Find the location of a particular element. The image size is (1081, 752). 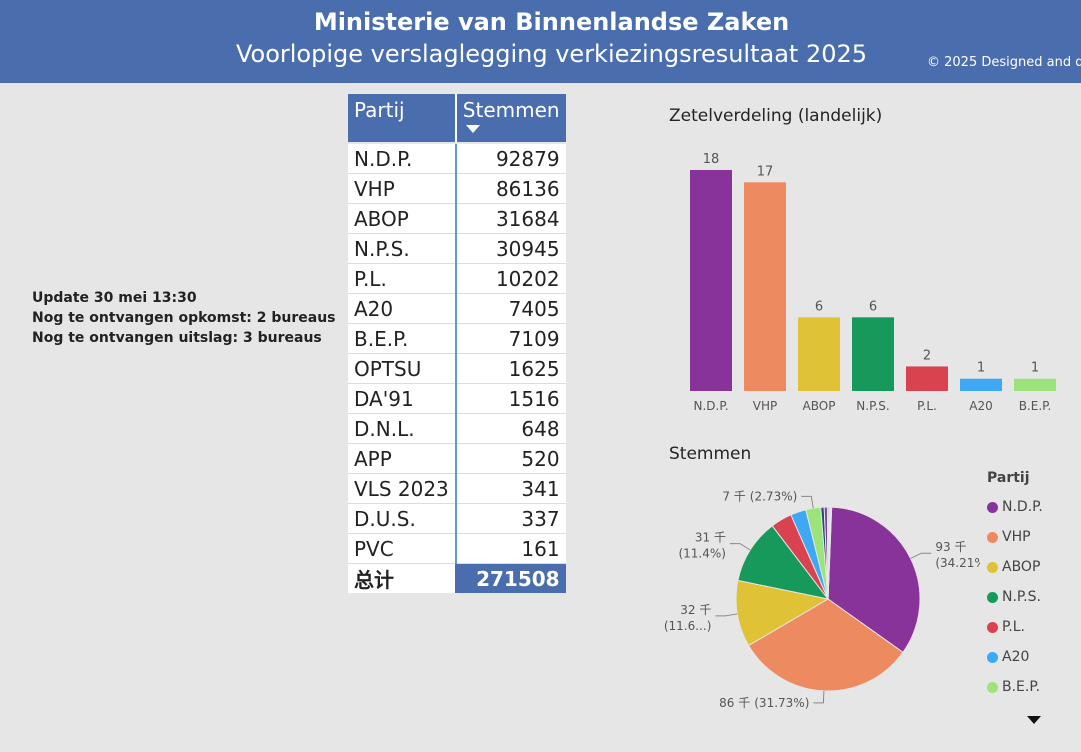

legend-item: P.L. is located at coordinates (1015, 627).